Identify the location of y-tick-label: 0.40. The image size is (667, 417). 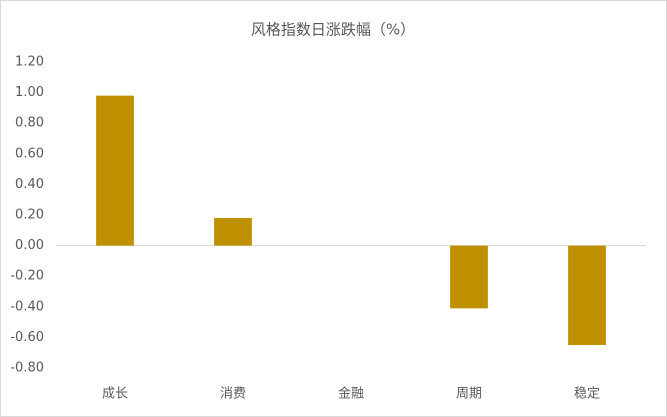
(29, 184).